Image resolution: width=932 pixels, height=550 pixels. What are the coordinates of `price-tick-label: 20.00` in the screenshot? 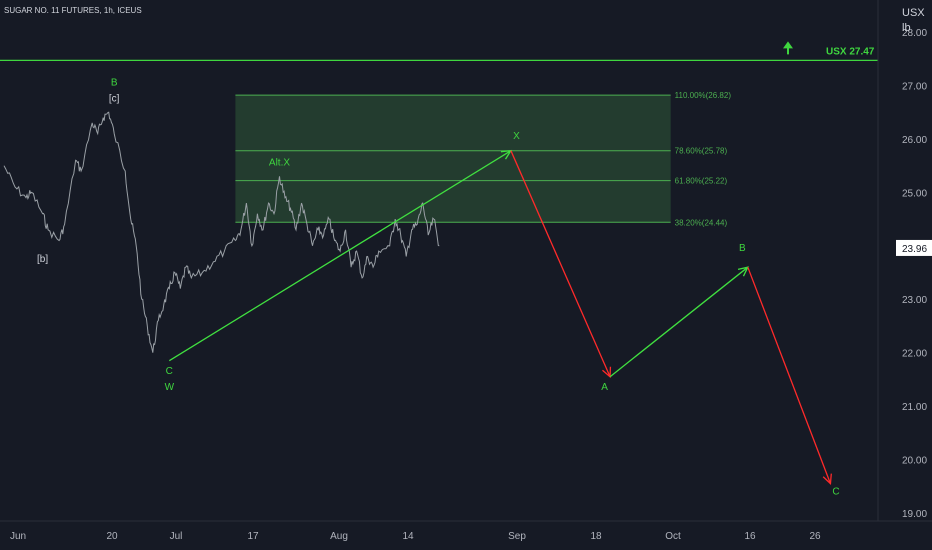 It's located at (914, 461).